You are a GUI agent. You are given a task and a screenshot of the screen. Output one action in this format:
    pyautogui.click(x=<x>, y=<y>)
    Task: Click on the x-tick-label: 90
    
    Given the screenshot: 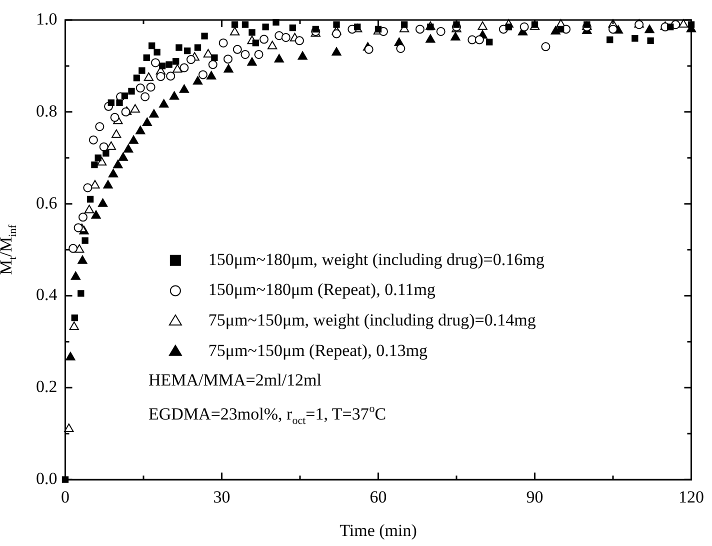 What is the action you would take?
    pyautogui.click(x=535, y=496)
    